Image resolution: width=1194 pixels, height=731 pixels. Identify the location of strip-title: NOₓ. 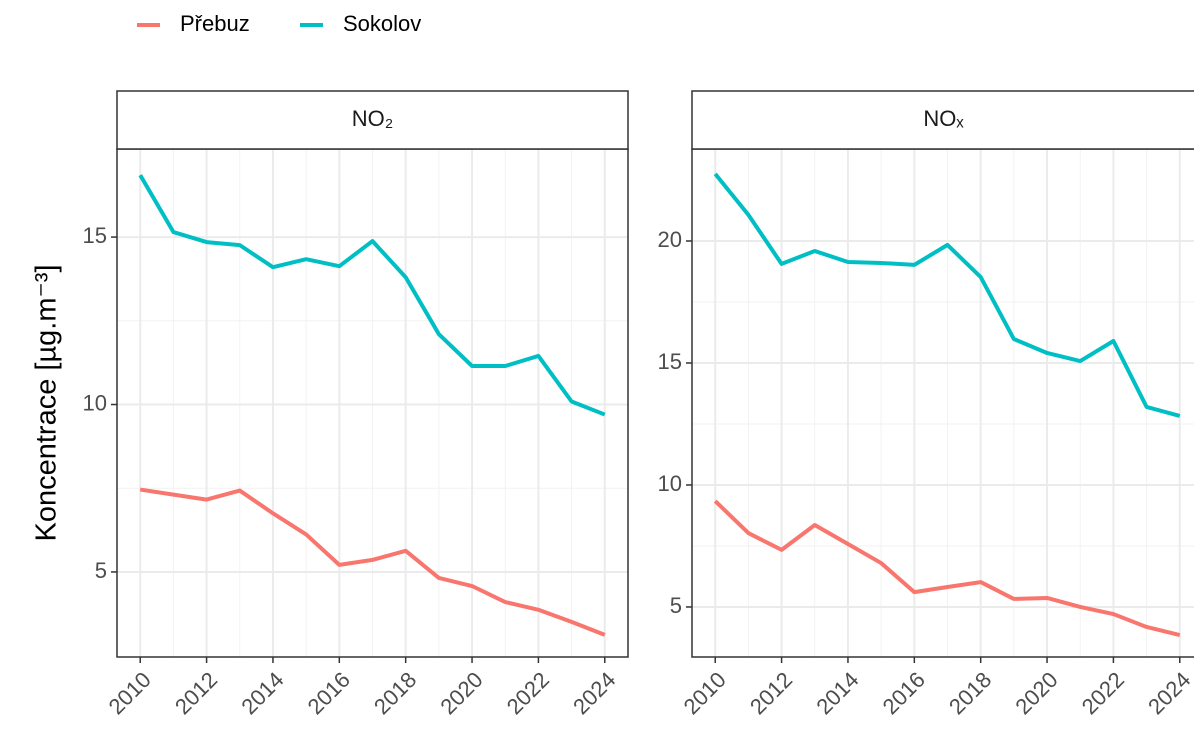
(943, 118).